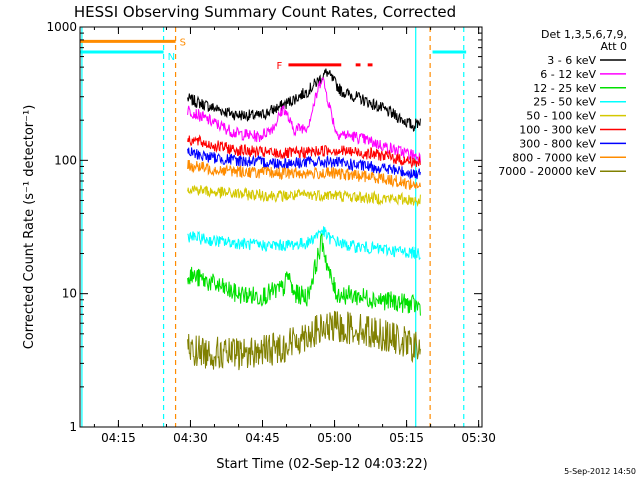  Describe the element at coordinates (614, 46) in the screenshot. I see `legend-header-1: Att 0` at that location.